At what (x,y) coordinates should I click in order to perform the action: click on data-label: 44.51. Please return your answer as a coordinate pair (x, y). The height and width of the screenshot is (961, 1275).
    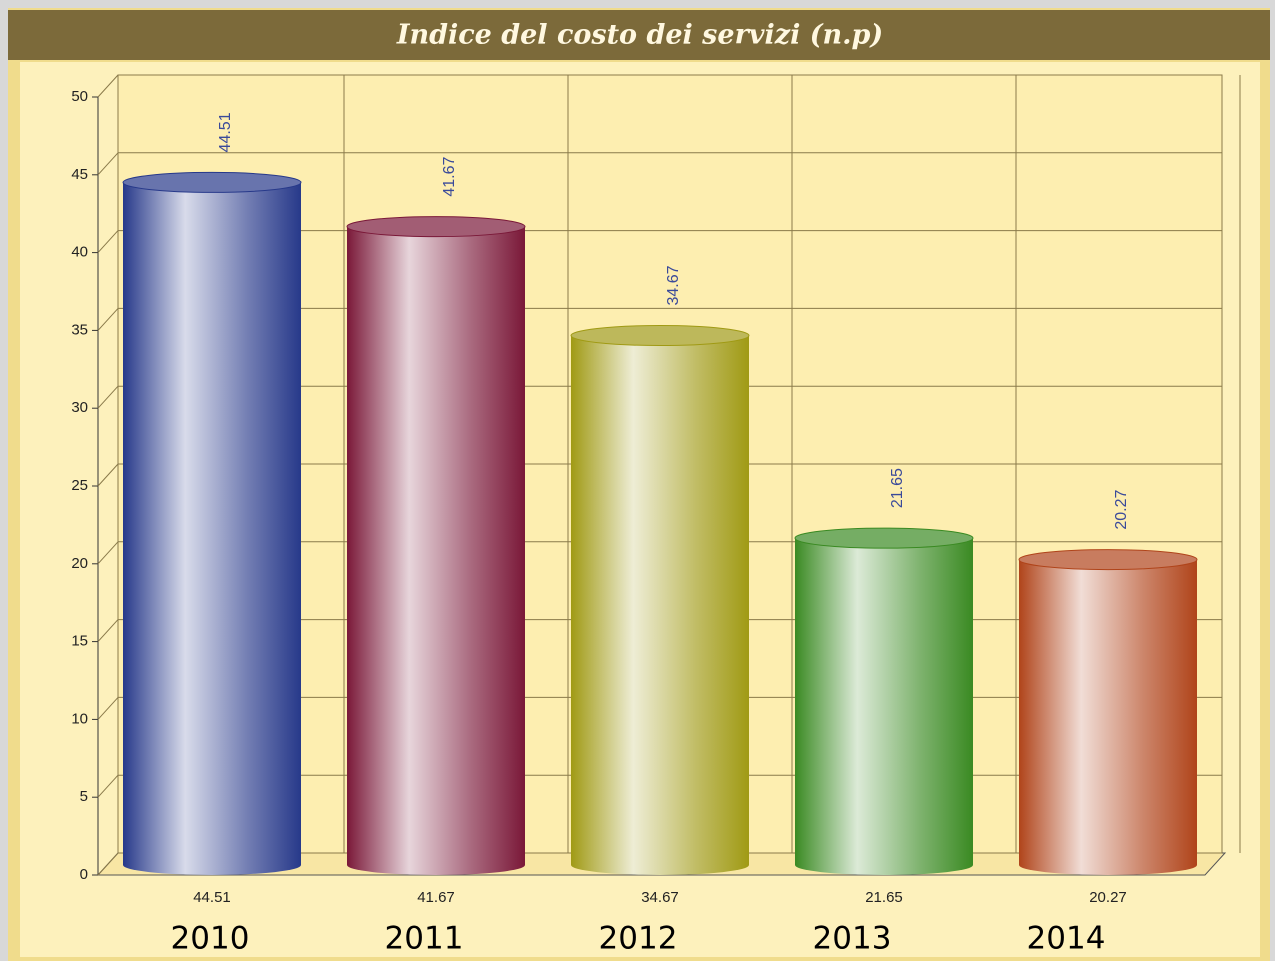
    Looking at the image, I should click on (225, 132).